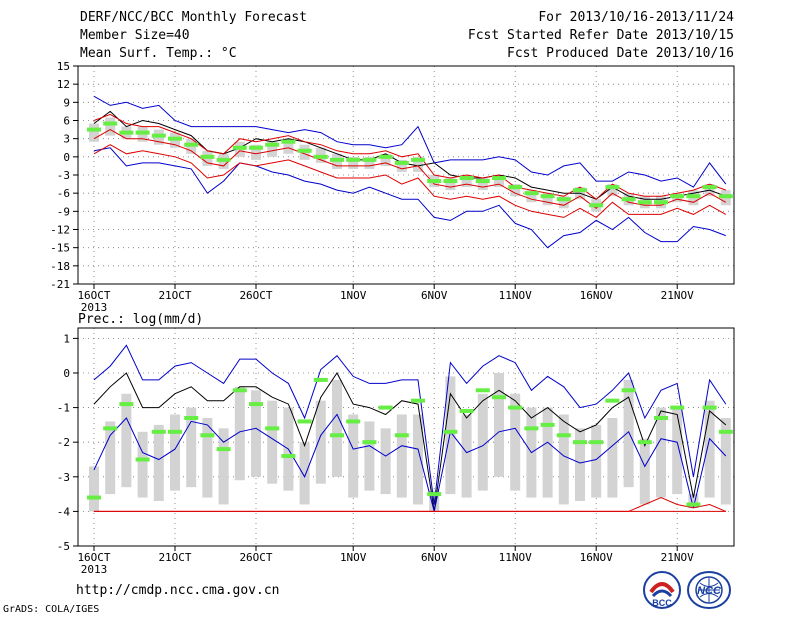 Image resolution: width=800 pixels, height=618 pixels. Describe the element at coordinates (158, 53) in the screenshot. I see `variable-label: Mean Surf. Temp.: °C` at that location.